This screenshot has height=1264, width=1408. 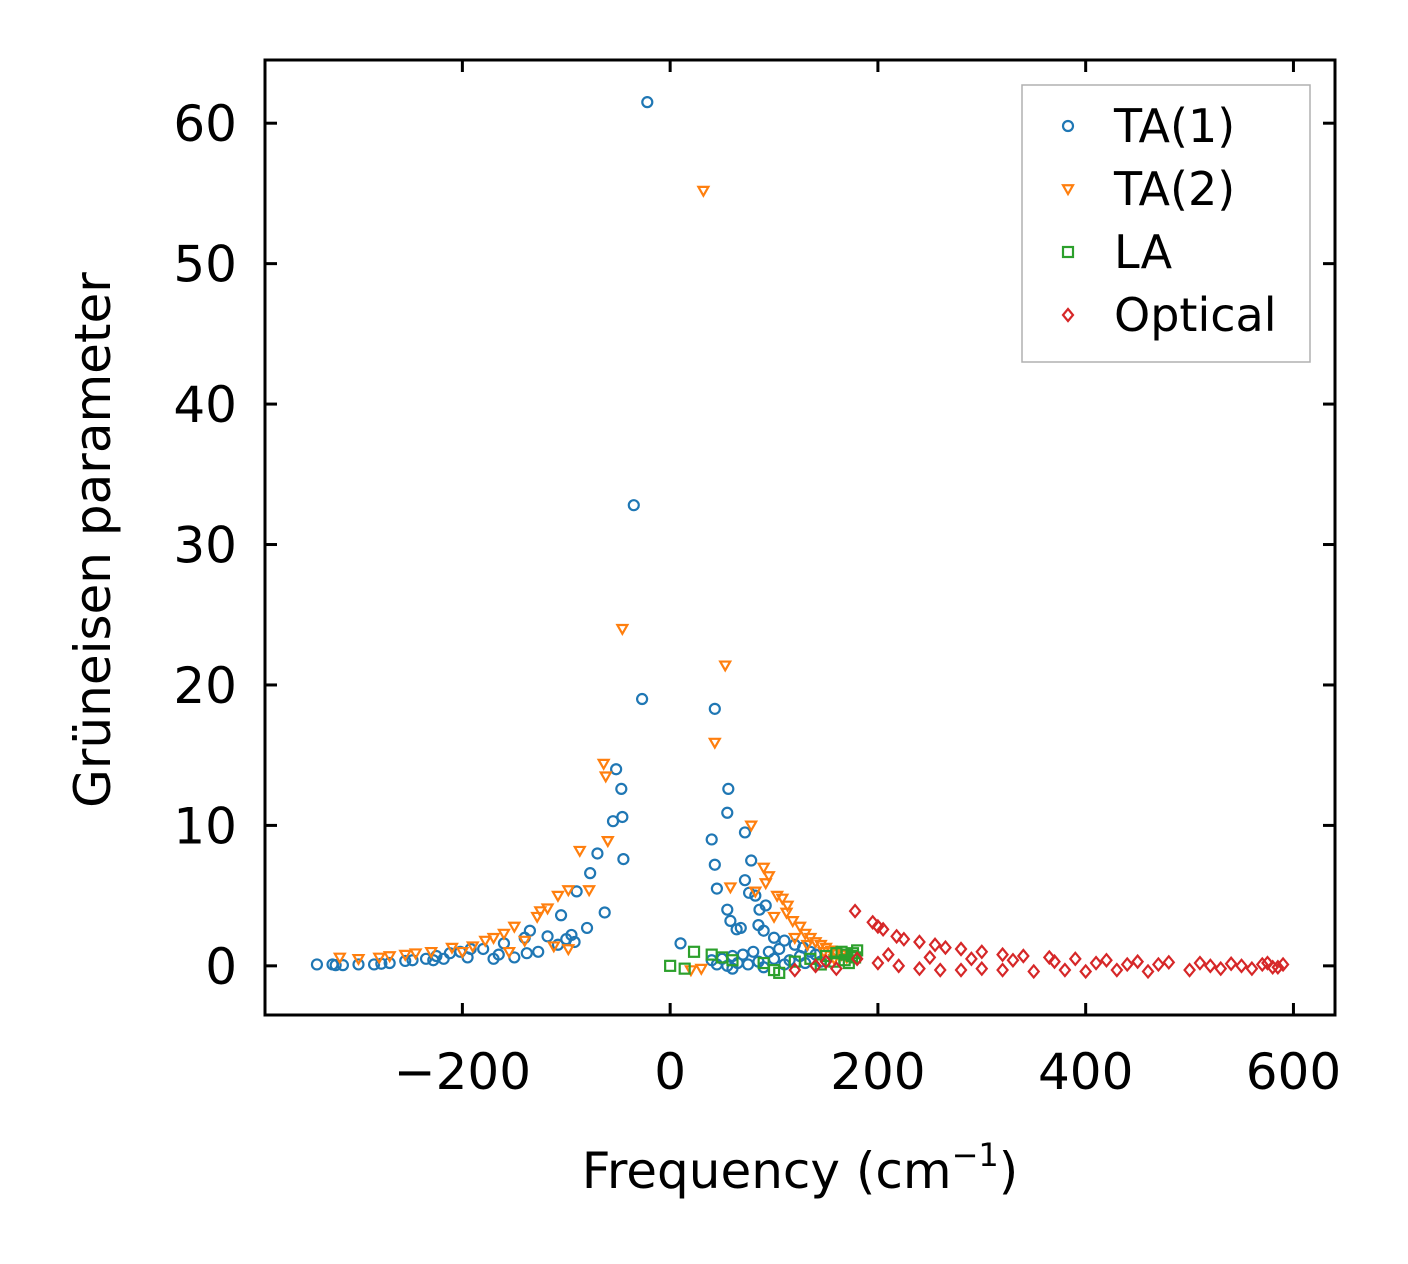 I want to click on x-tick-label: 400, so click(x=1085, y=1072).